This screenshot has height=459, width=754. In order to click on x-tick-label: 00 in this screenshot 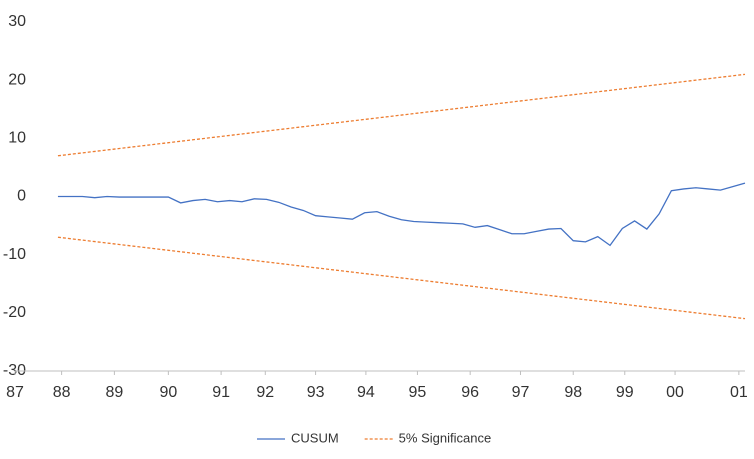, I will do `click(675, 392)`.